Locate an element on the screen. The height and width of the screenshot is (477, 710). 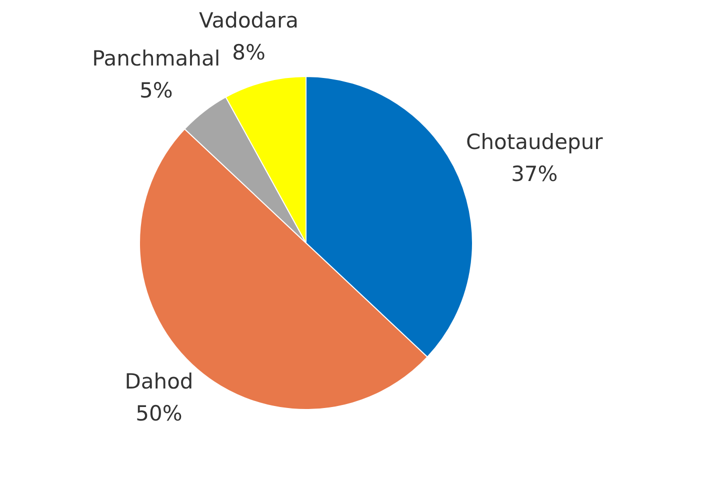
data-label: 50% is located at coordinates (159, 413).